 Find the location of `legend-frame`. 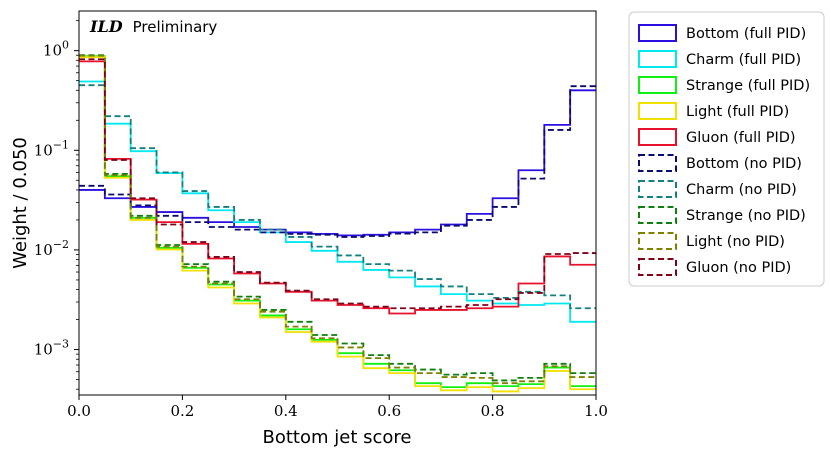

legend-frame is located at coordinates (726, 149).